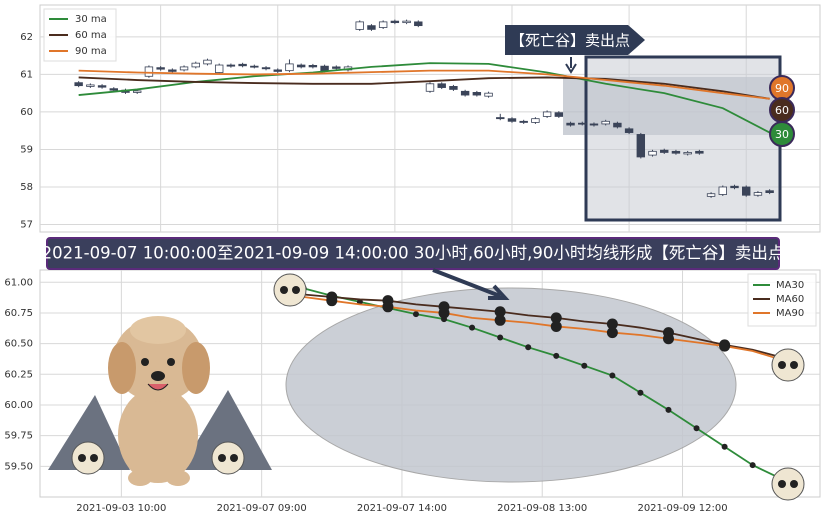  I want to click on y-tick-label: 62, so click(26, 37).